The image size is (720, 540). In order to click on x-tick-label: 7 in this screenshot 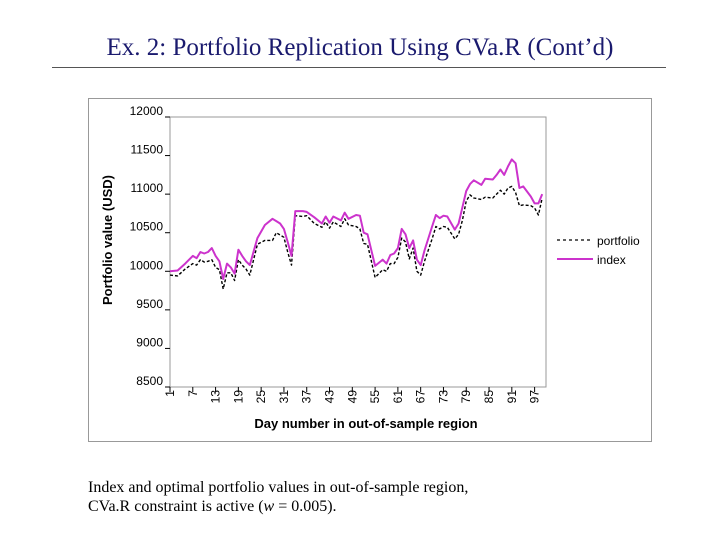, I will do `click(193, 393)`.